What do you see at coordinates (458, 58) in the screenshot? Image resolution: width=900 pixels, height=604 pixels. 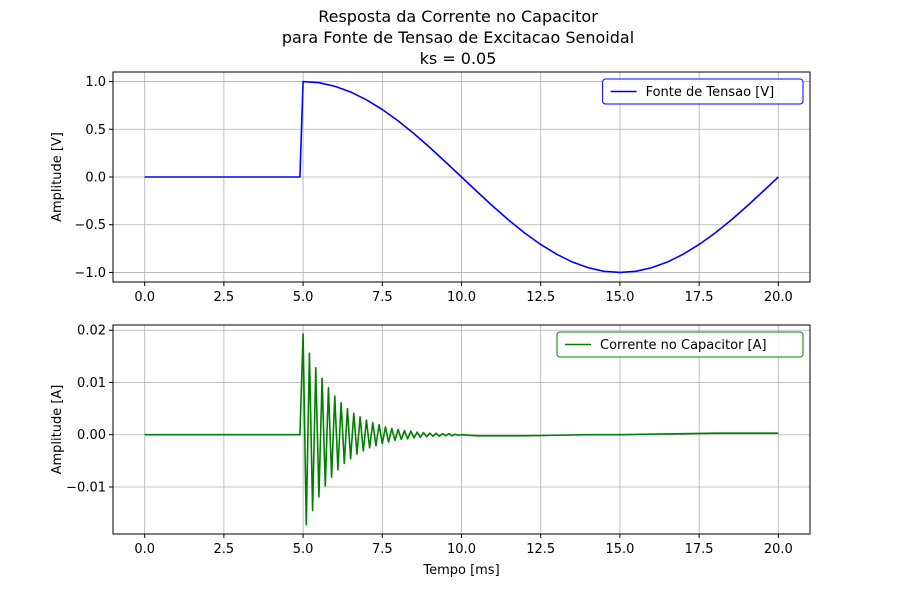 I see `figure-title-line-3: ks = 0.05` at bounding box center [458, 58].